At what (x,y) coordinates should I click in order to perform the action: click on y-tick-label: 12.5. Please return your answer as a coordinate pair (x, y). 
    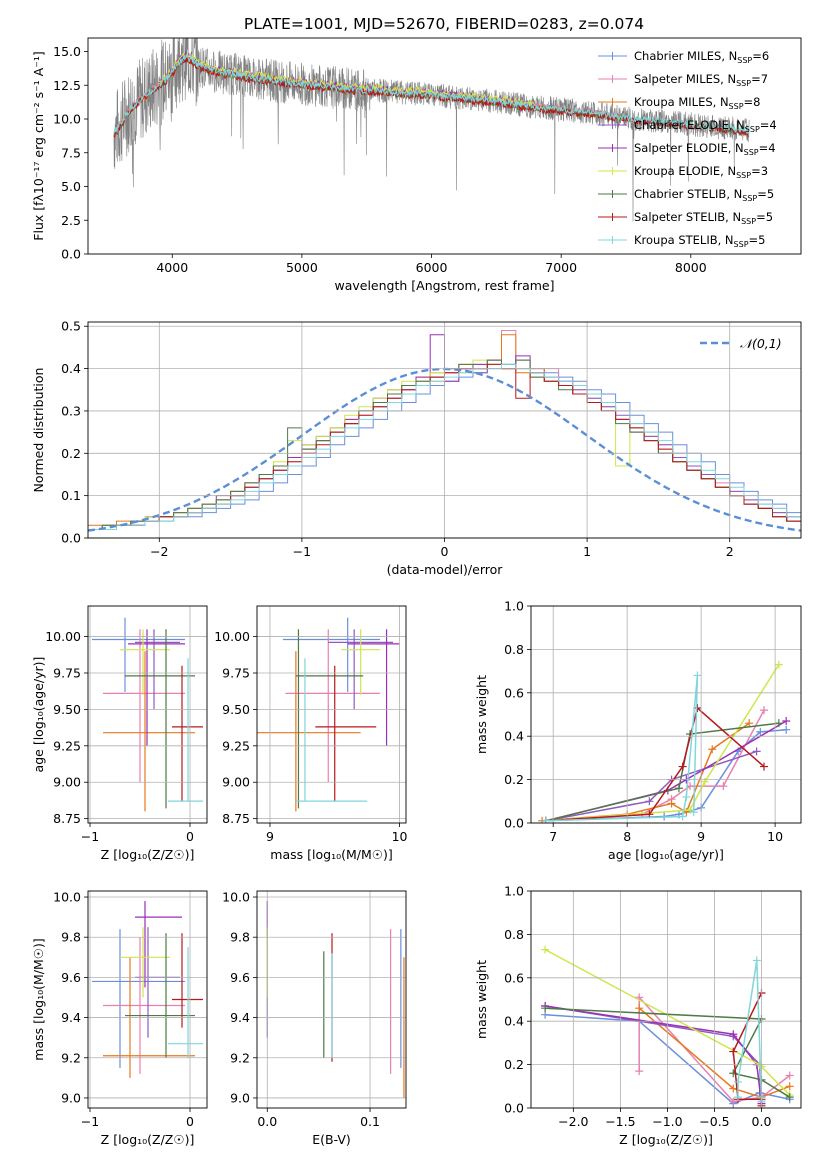
    Looking at the image, I should click on (67, 85).